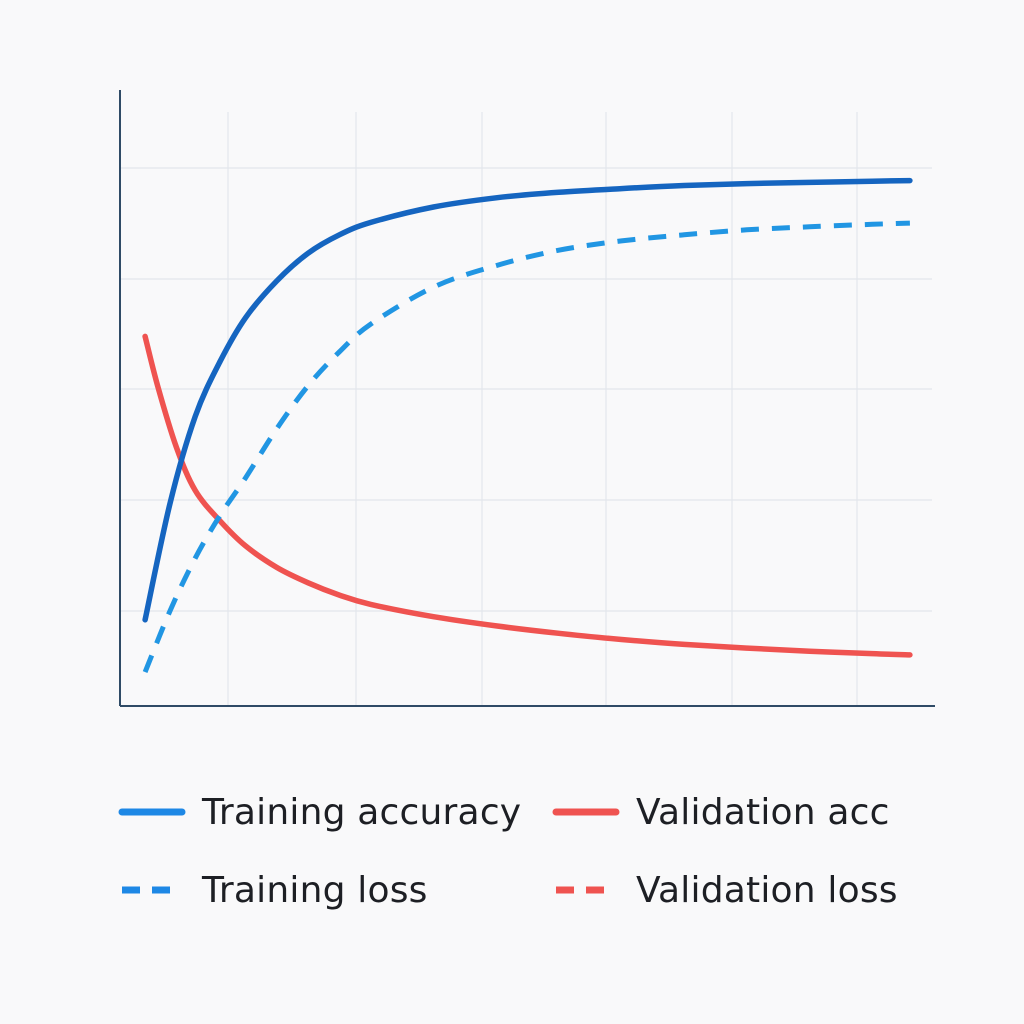 Image resolution: width=1024 pixels, height=1024 pixels. I want to click on legend-item-training-loss: Training loss, so click(273, 890).